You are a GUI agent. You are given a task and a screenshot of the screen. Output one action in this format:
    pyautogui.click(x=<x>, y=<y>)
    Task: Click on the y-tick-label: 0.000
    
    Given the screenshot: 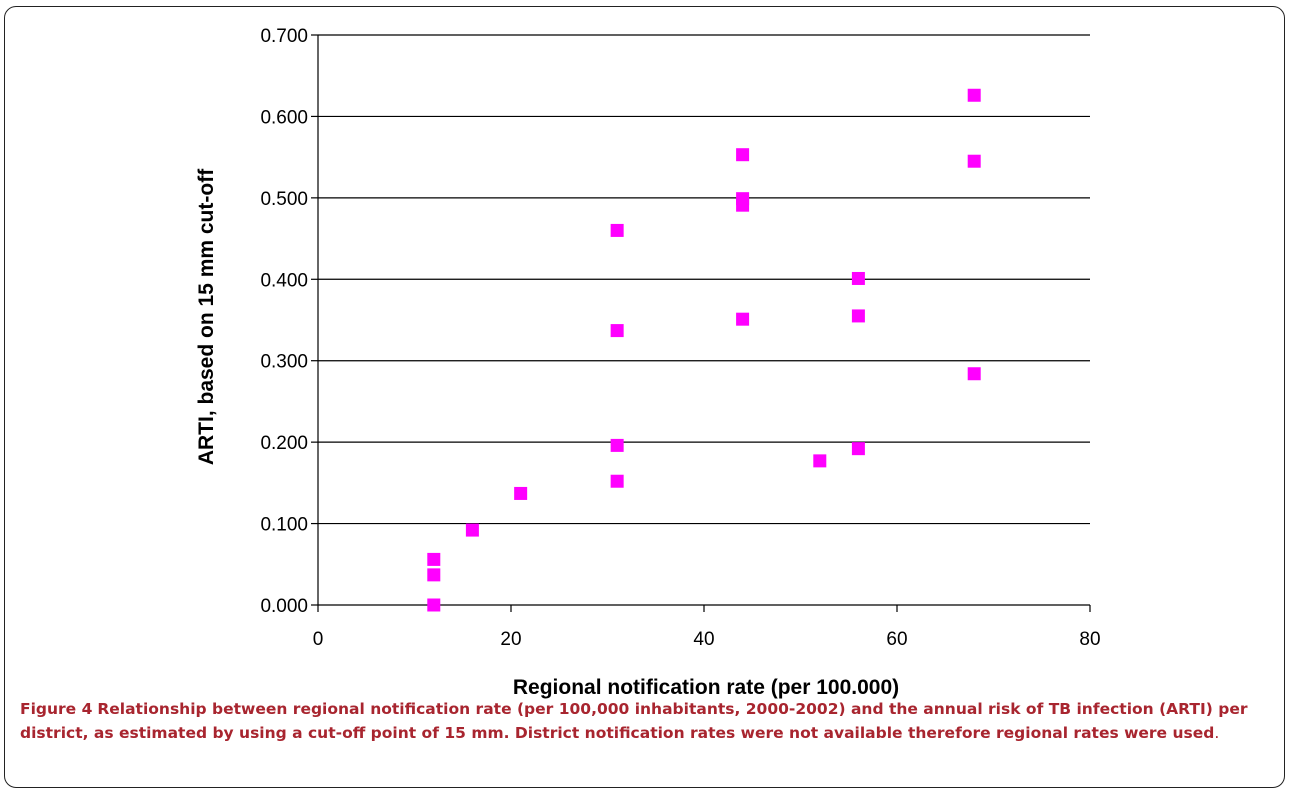 What is the action you would take?
    pyautogui.click(x=284, y=606)
    